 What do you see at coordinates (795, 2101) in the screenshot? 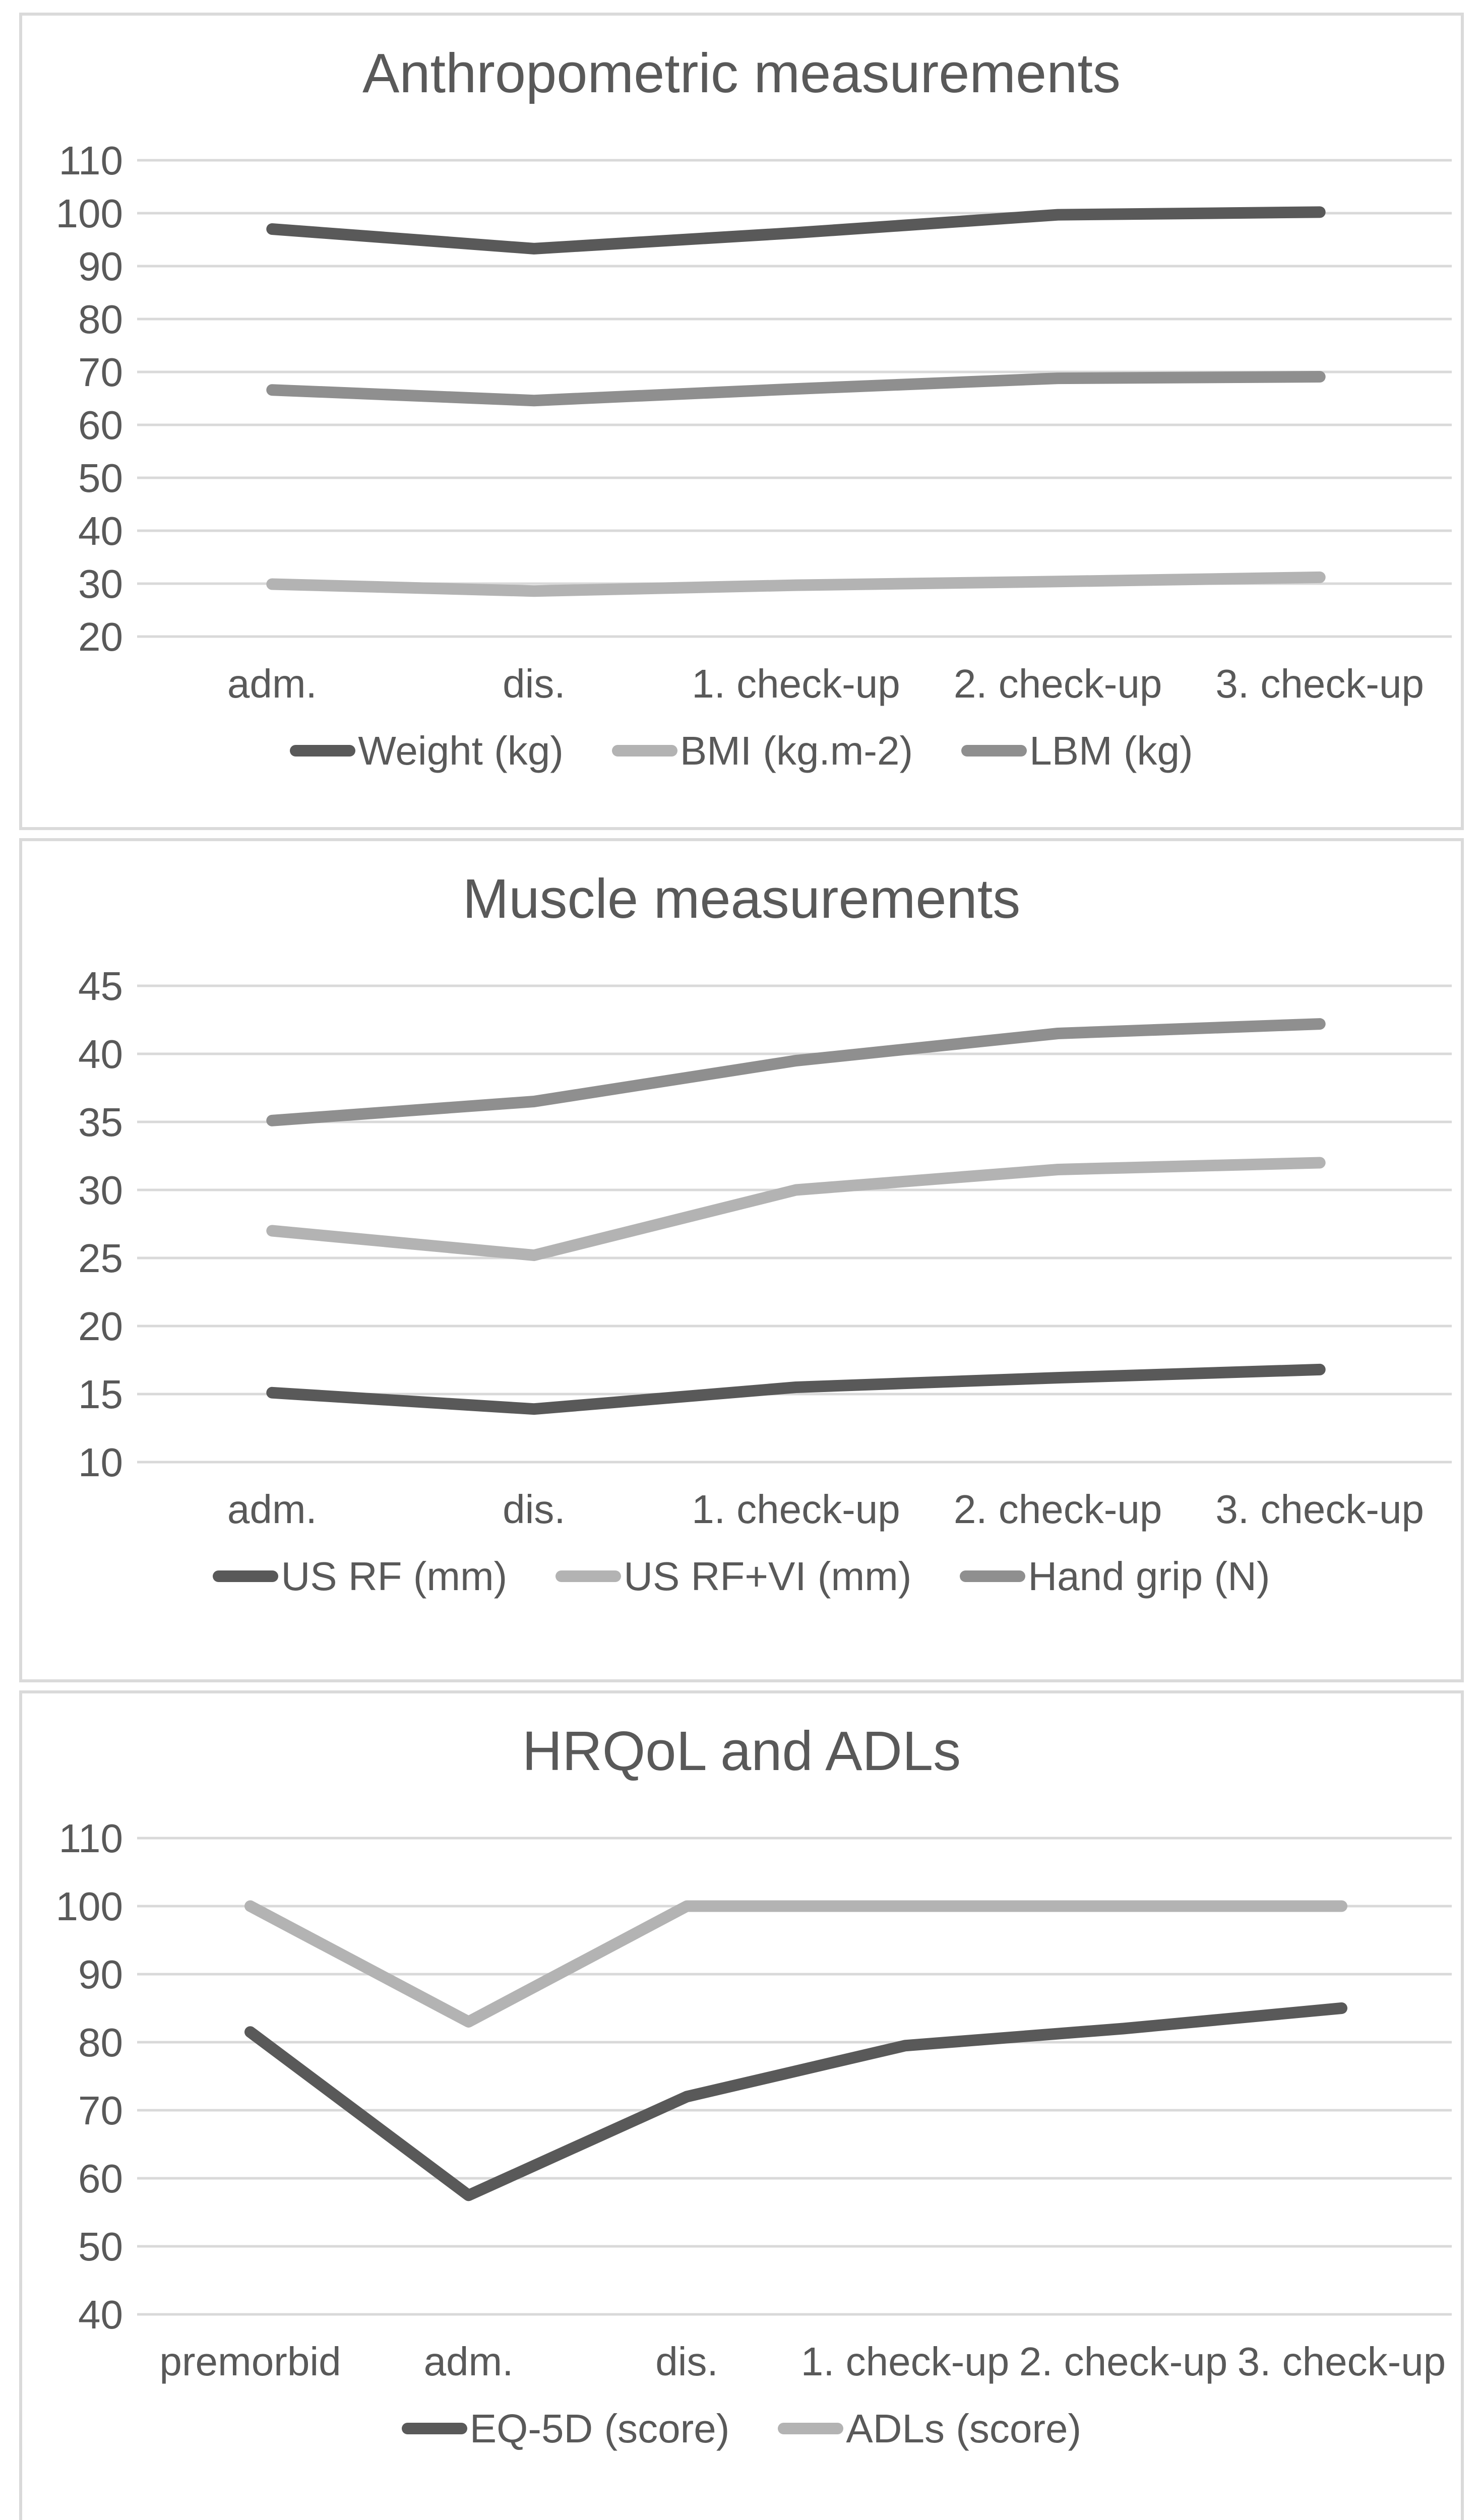
I see `series-line-eq-5d-score` at bounding box center [795, 2101].